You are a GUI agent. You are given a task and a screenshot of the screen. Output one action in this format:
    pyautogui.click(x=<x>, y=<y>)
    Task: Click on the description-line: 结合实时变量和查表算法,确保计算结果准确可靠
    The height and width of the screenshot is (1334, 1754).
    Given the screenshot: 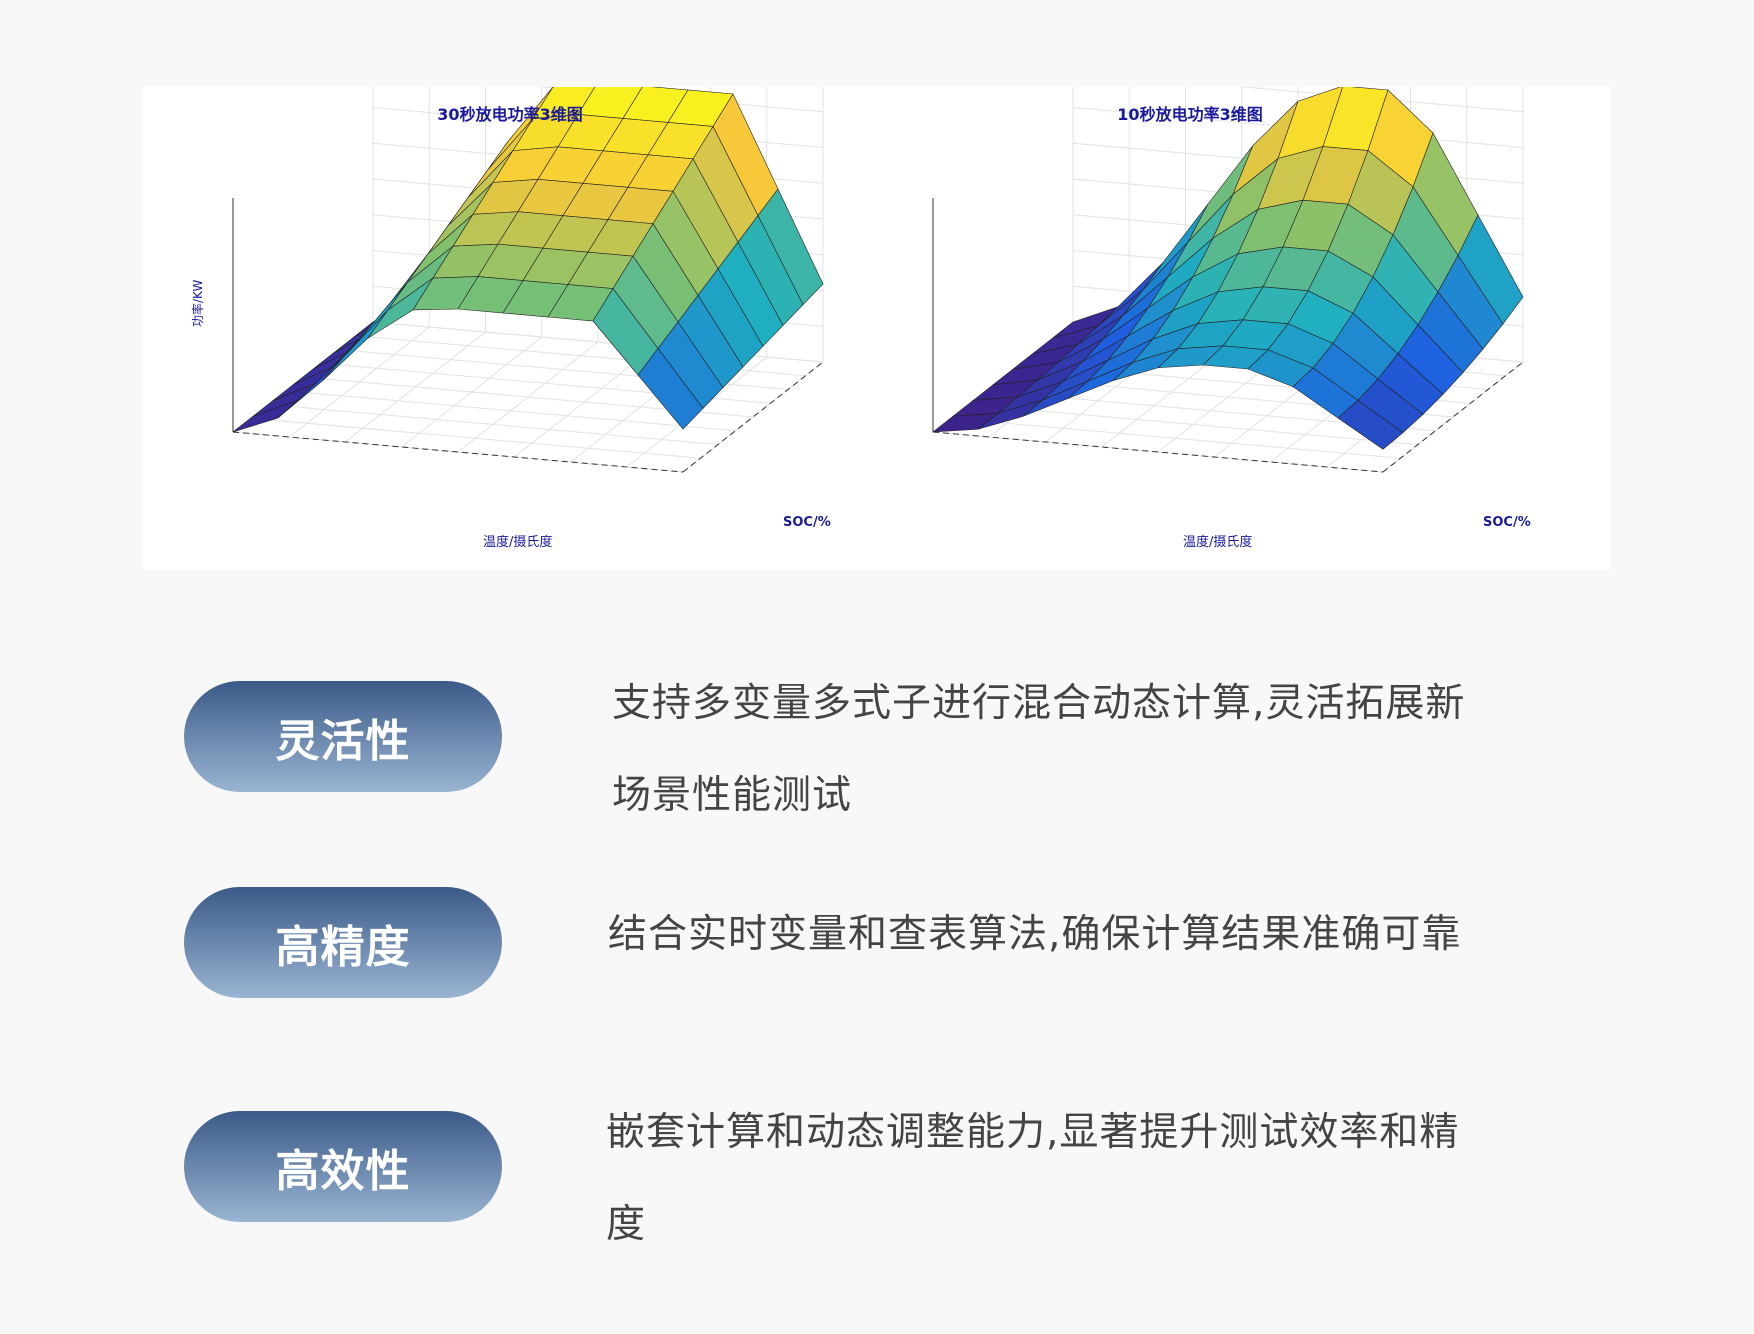 What is the action you would take?
    pyautogui.click(x=1035, y=934)
    